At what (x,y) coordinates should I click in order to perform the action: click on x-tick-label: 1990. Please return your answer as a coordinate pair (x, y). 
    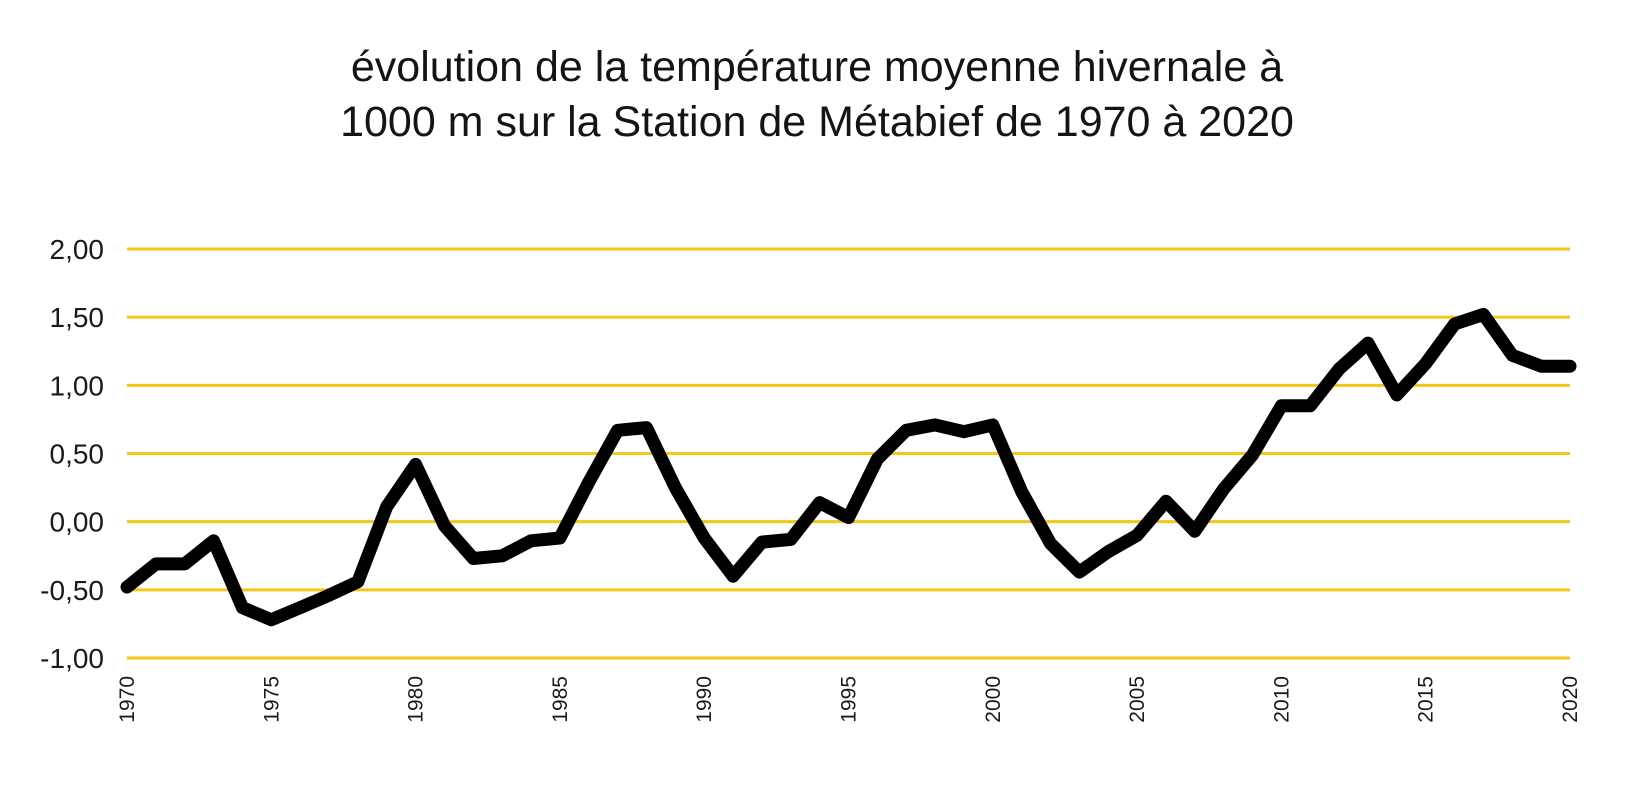
    Looking at the image, I should click on (704, 699).